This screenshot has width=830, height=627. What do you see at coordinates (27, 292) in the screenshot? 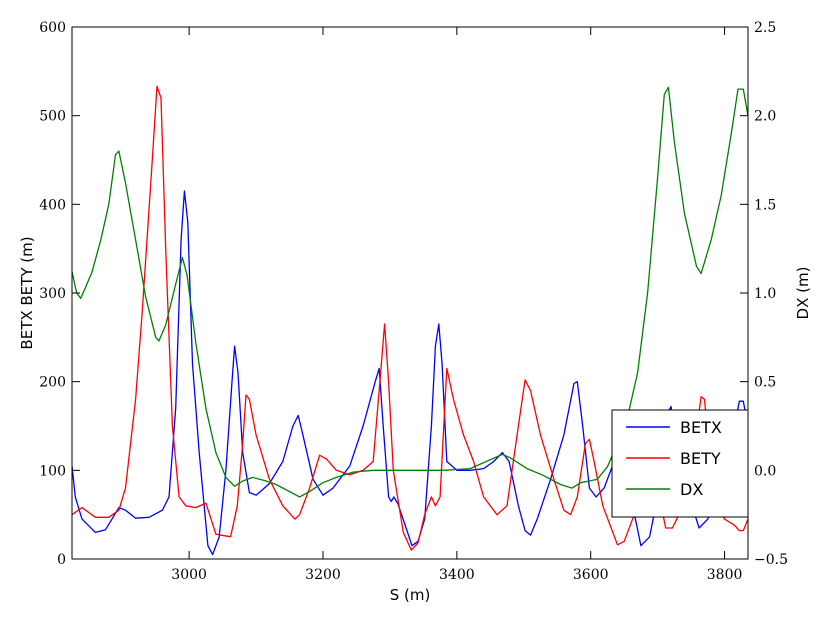
I see `y-axis-label-left: BETX BETY (m)` at bounding box center [27, 292].